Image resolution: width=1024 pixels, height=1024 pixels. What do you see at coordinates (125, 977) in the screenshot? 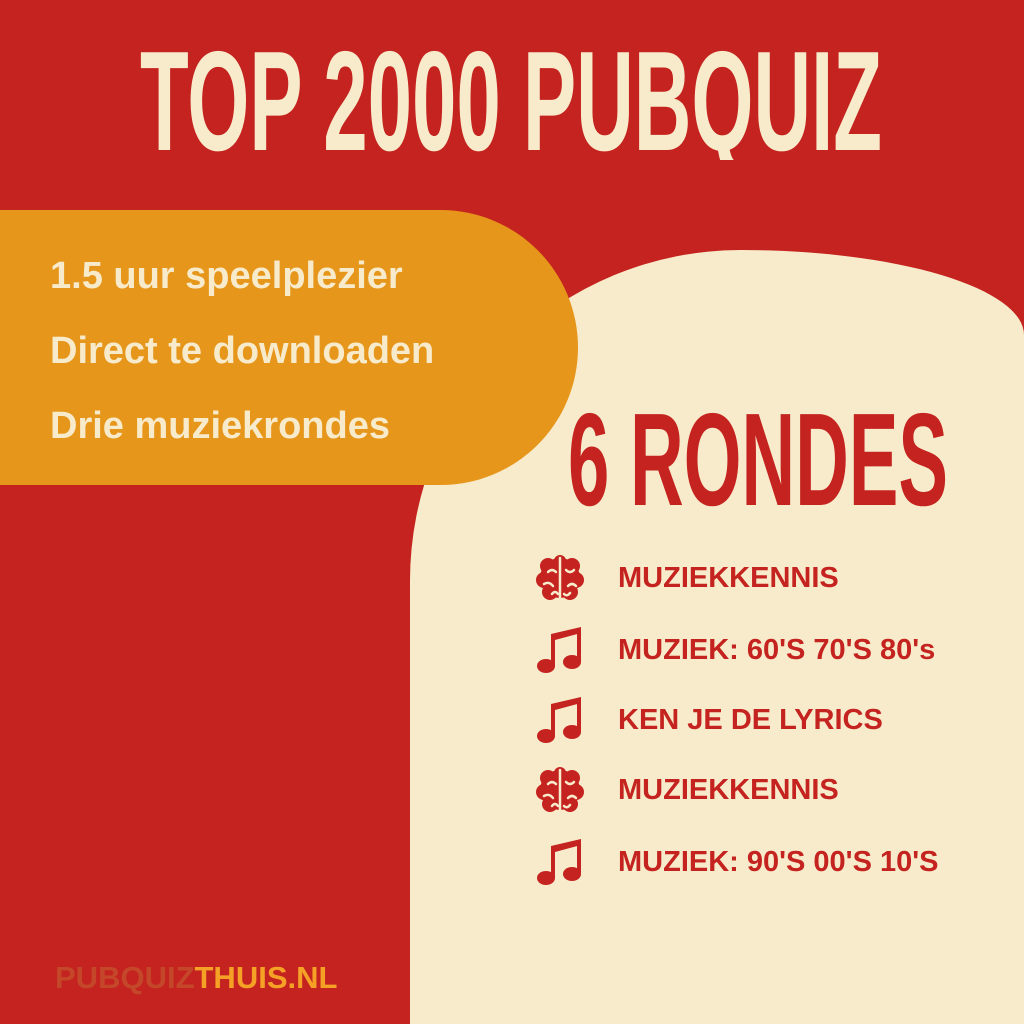
I see `footer-logo-part1: PUBQUIZ` at bounding box center [125, 977].